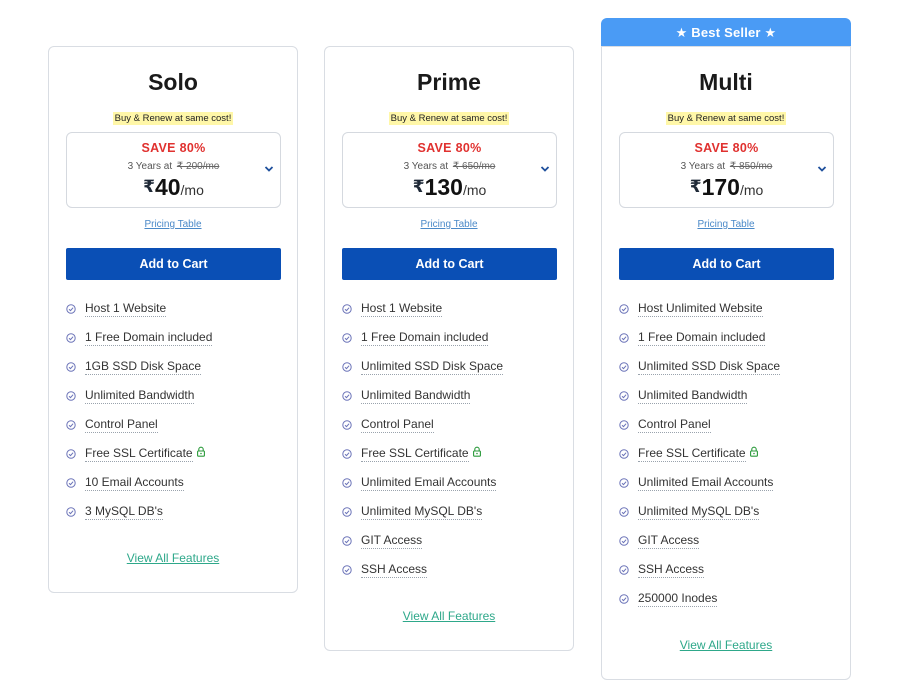 The height and width of the screenshot is (692, 900). Describe the element at coordinates (124, 512) in the screenshot. I see `feature-text: 3 MySQL DB's` at that location.